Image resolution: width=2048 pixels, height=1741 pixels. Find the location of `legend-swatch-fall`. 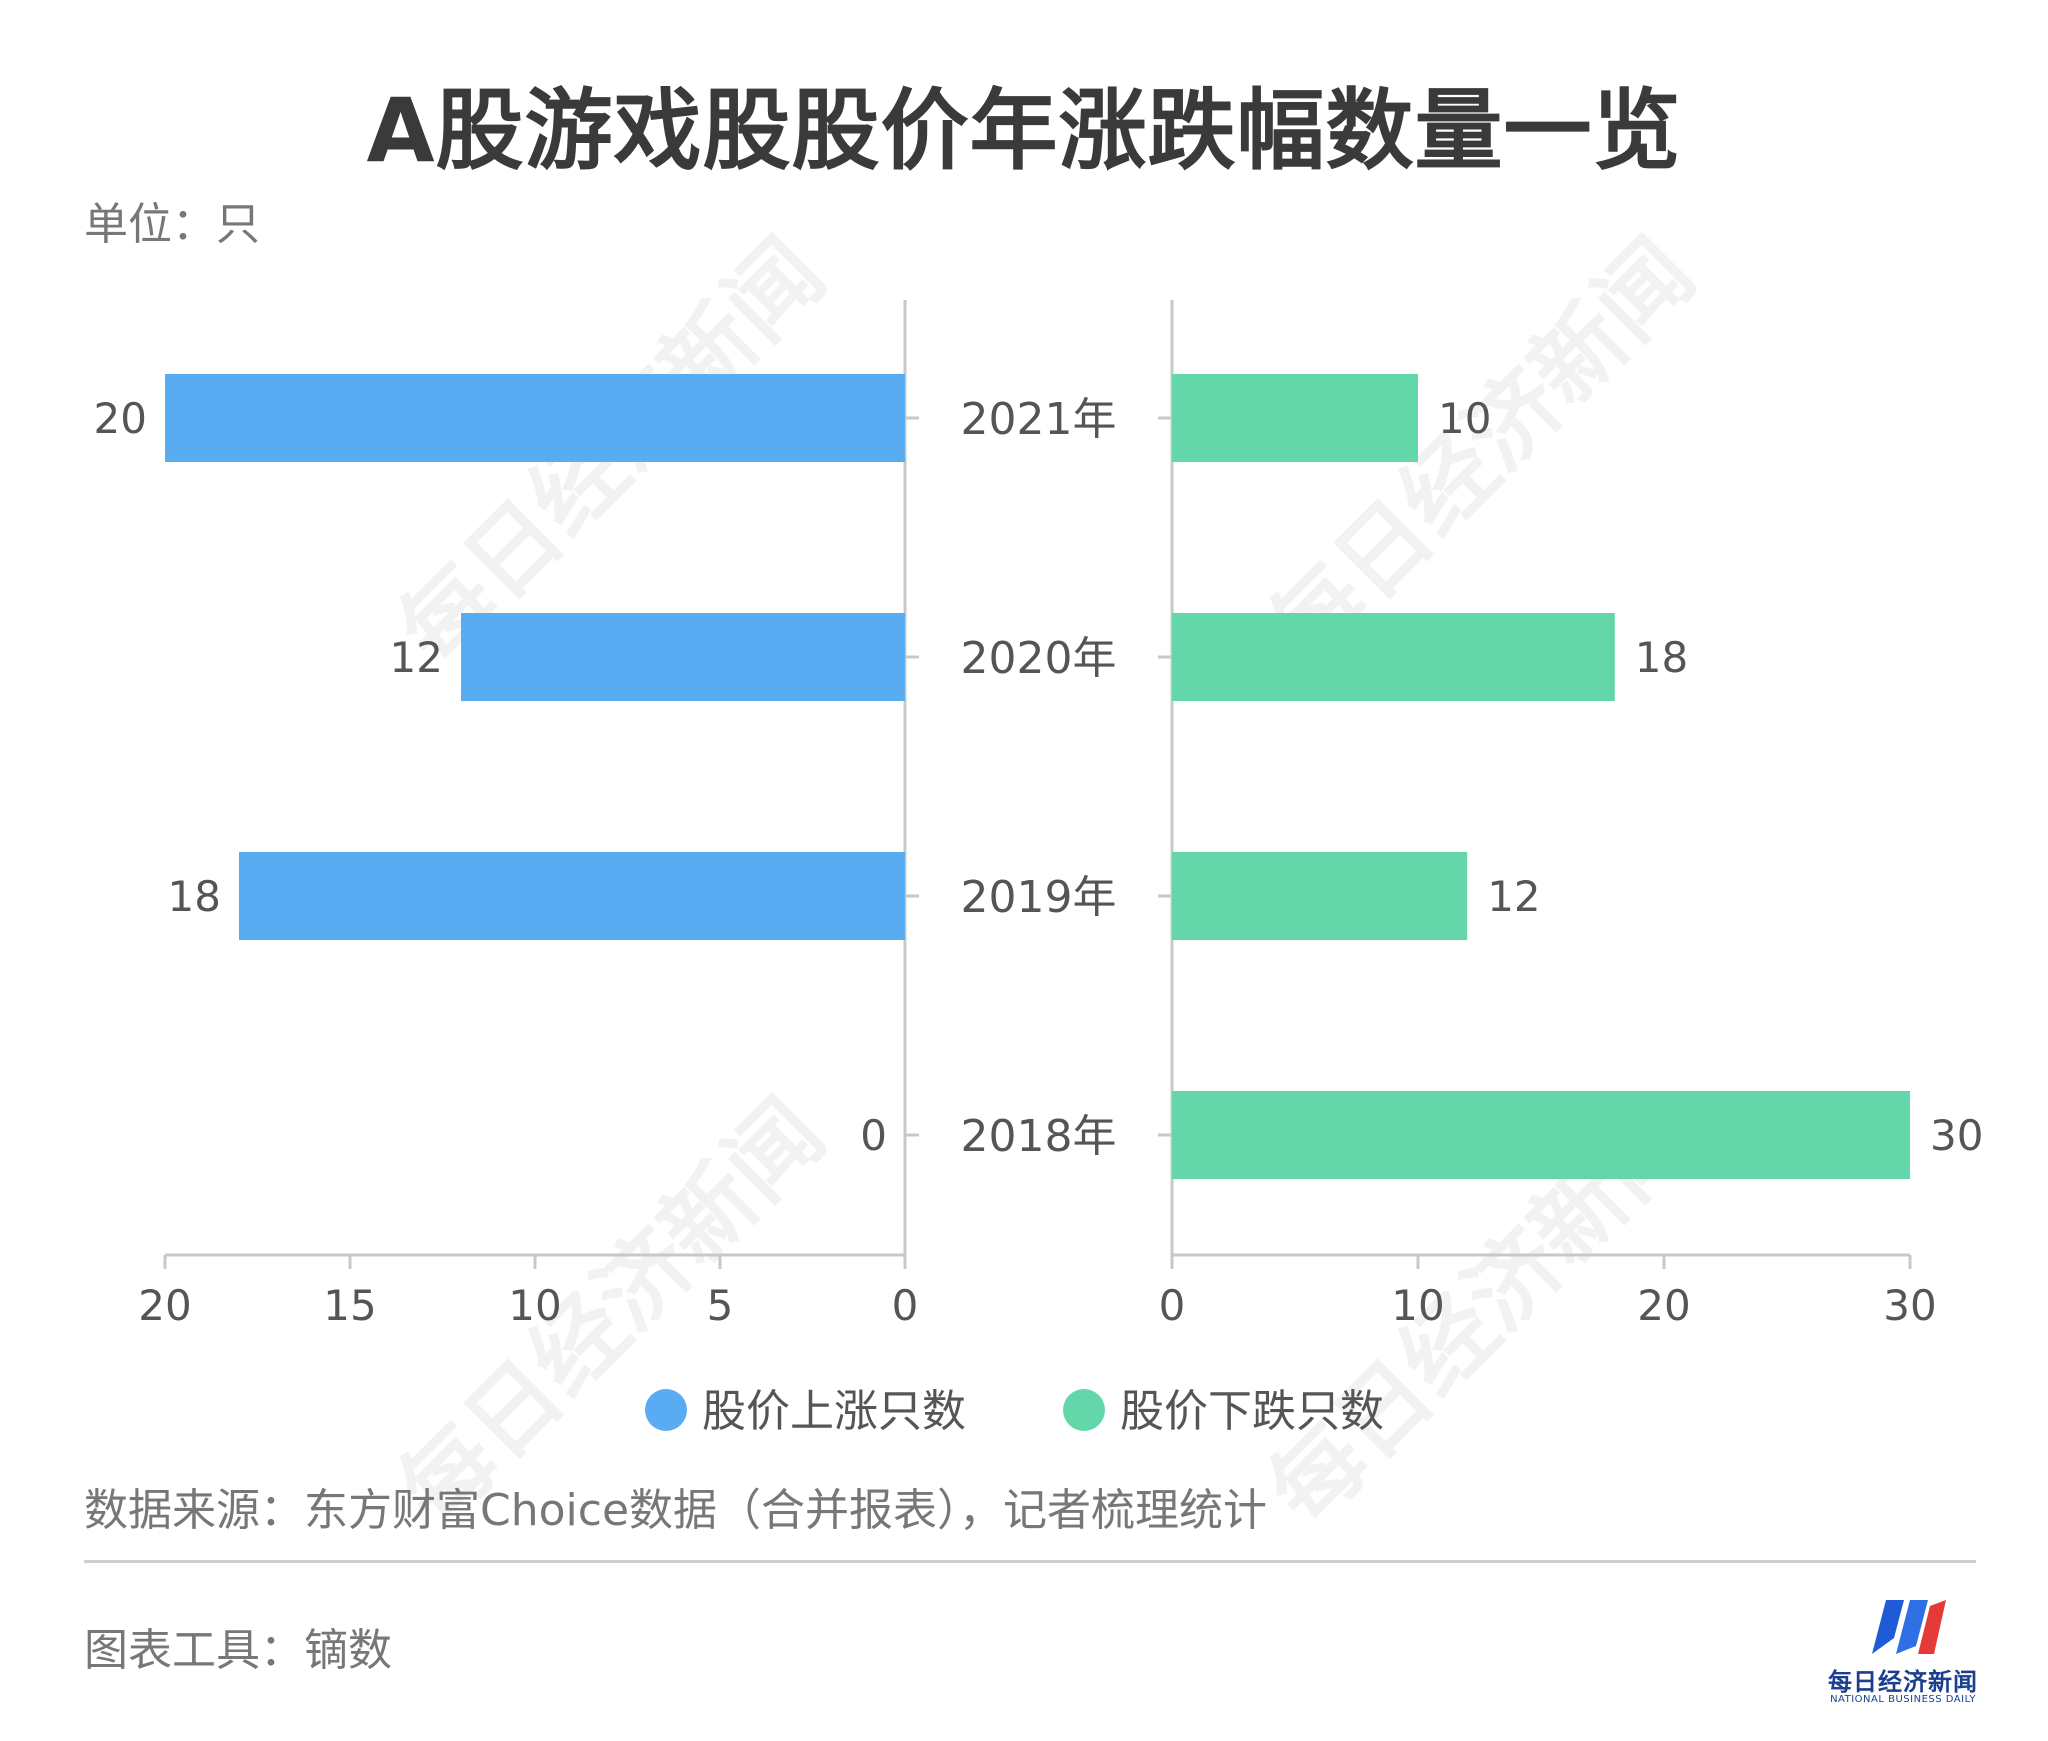

legend-swatch-fall is located at coordinates (1084, 1410).